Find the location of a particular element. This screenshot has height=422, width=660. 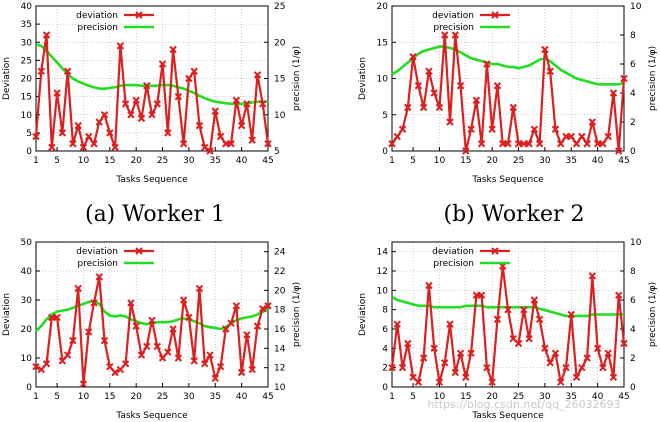

x-axis-label: Tasks Sequence is located at coordinates (151, 416).